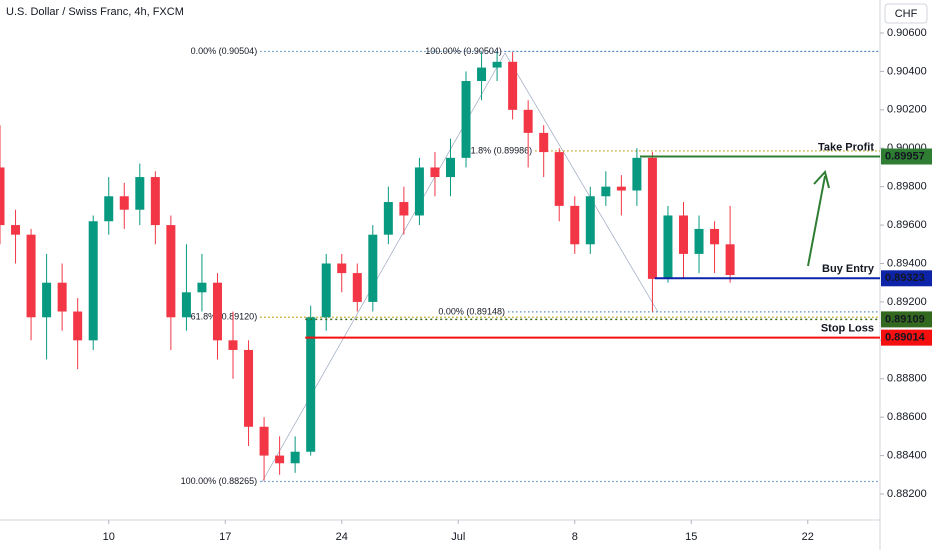 The image size is (932, 550). I want to click on y-tick-label: 0.89800, so click(907, 187).